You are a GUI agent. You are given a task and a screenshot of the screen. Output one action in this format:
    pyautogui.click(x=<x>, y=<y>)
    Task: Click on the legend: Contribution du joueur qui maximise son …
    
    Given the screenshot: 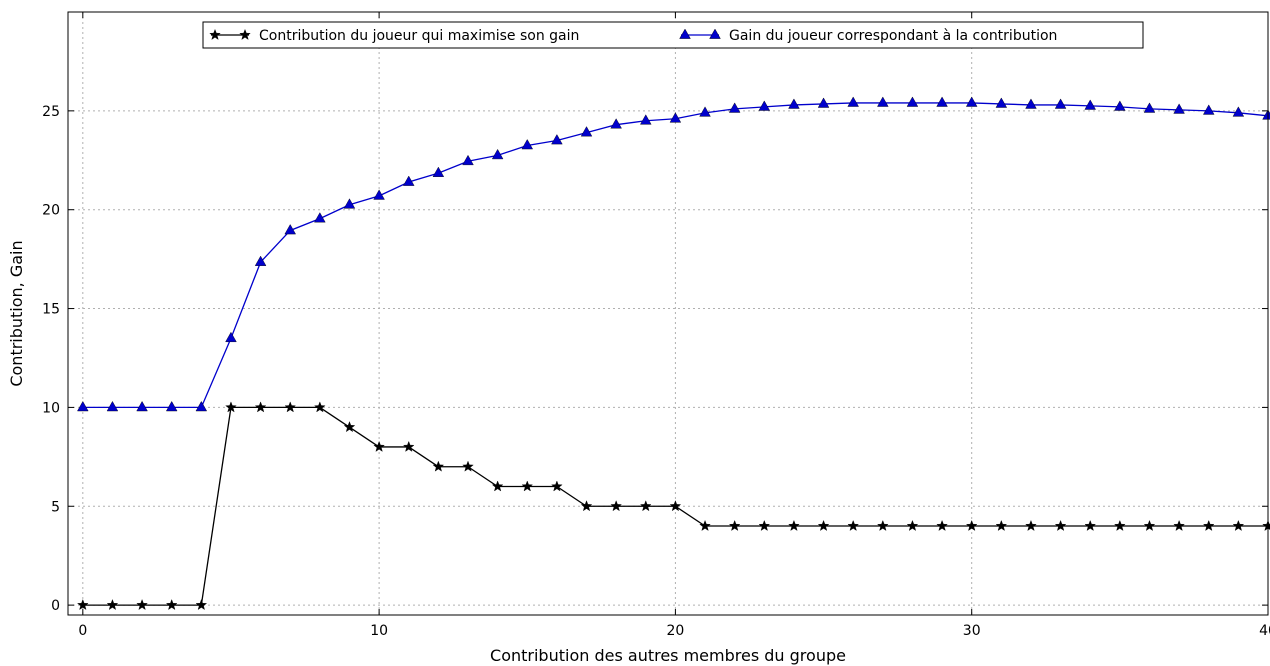 What is the action you would take?
    pyautogui.click(x=673, y=35)
    